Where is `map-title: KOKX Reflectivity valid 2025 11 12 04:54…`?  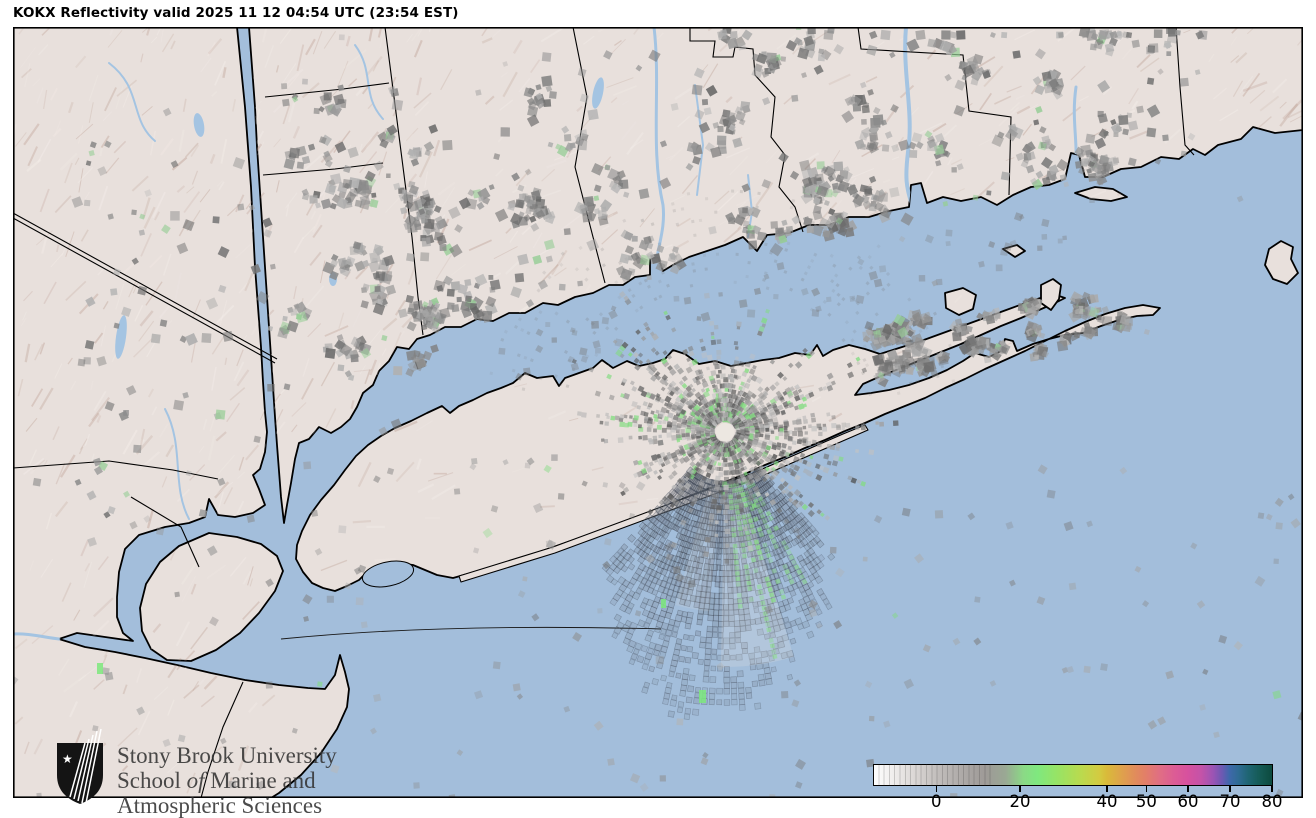 map-title: KOKX Reflectivity valid 2025 11 12 04:54… is located at coordinates (236, 13).